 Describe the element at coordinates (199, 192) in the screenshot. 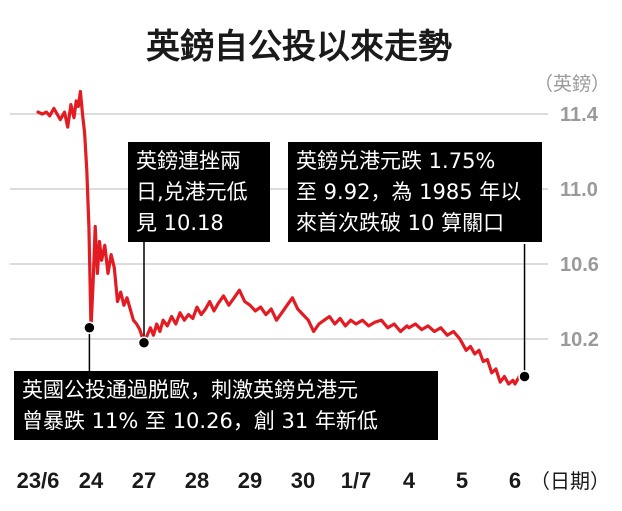

I see `annotation-low-1018: 英鎊連挫兩 日,兑港元低 見 10.18` at that location.